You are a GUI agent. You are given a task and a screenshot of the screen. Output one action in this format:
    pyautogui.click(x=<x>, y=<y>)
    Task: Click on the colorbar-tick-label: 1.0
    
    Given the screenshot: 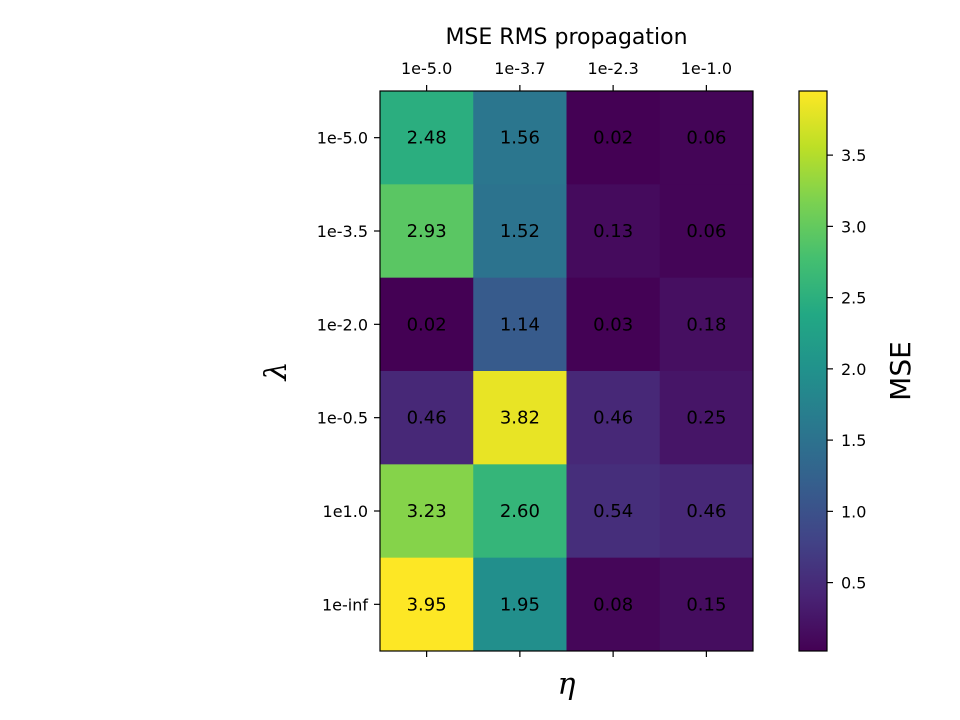 What is the action you would take?
    pyautogui.click(x=853, y=511)
    